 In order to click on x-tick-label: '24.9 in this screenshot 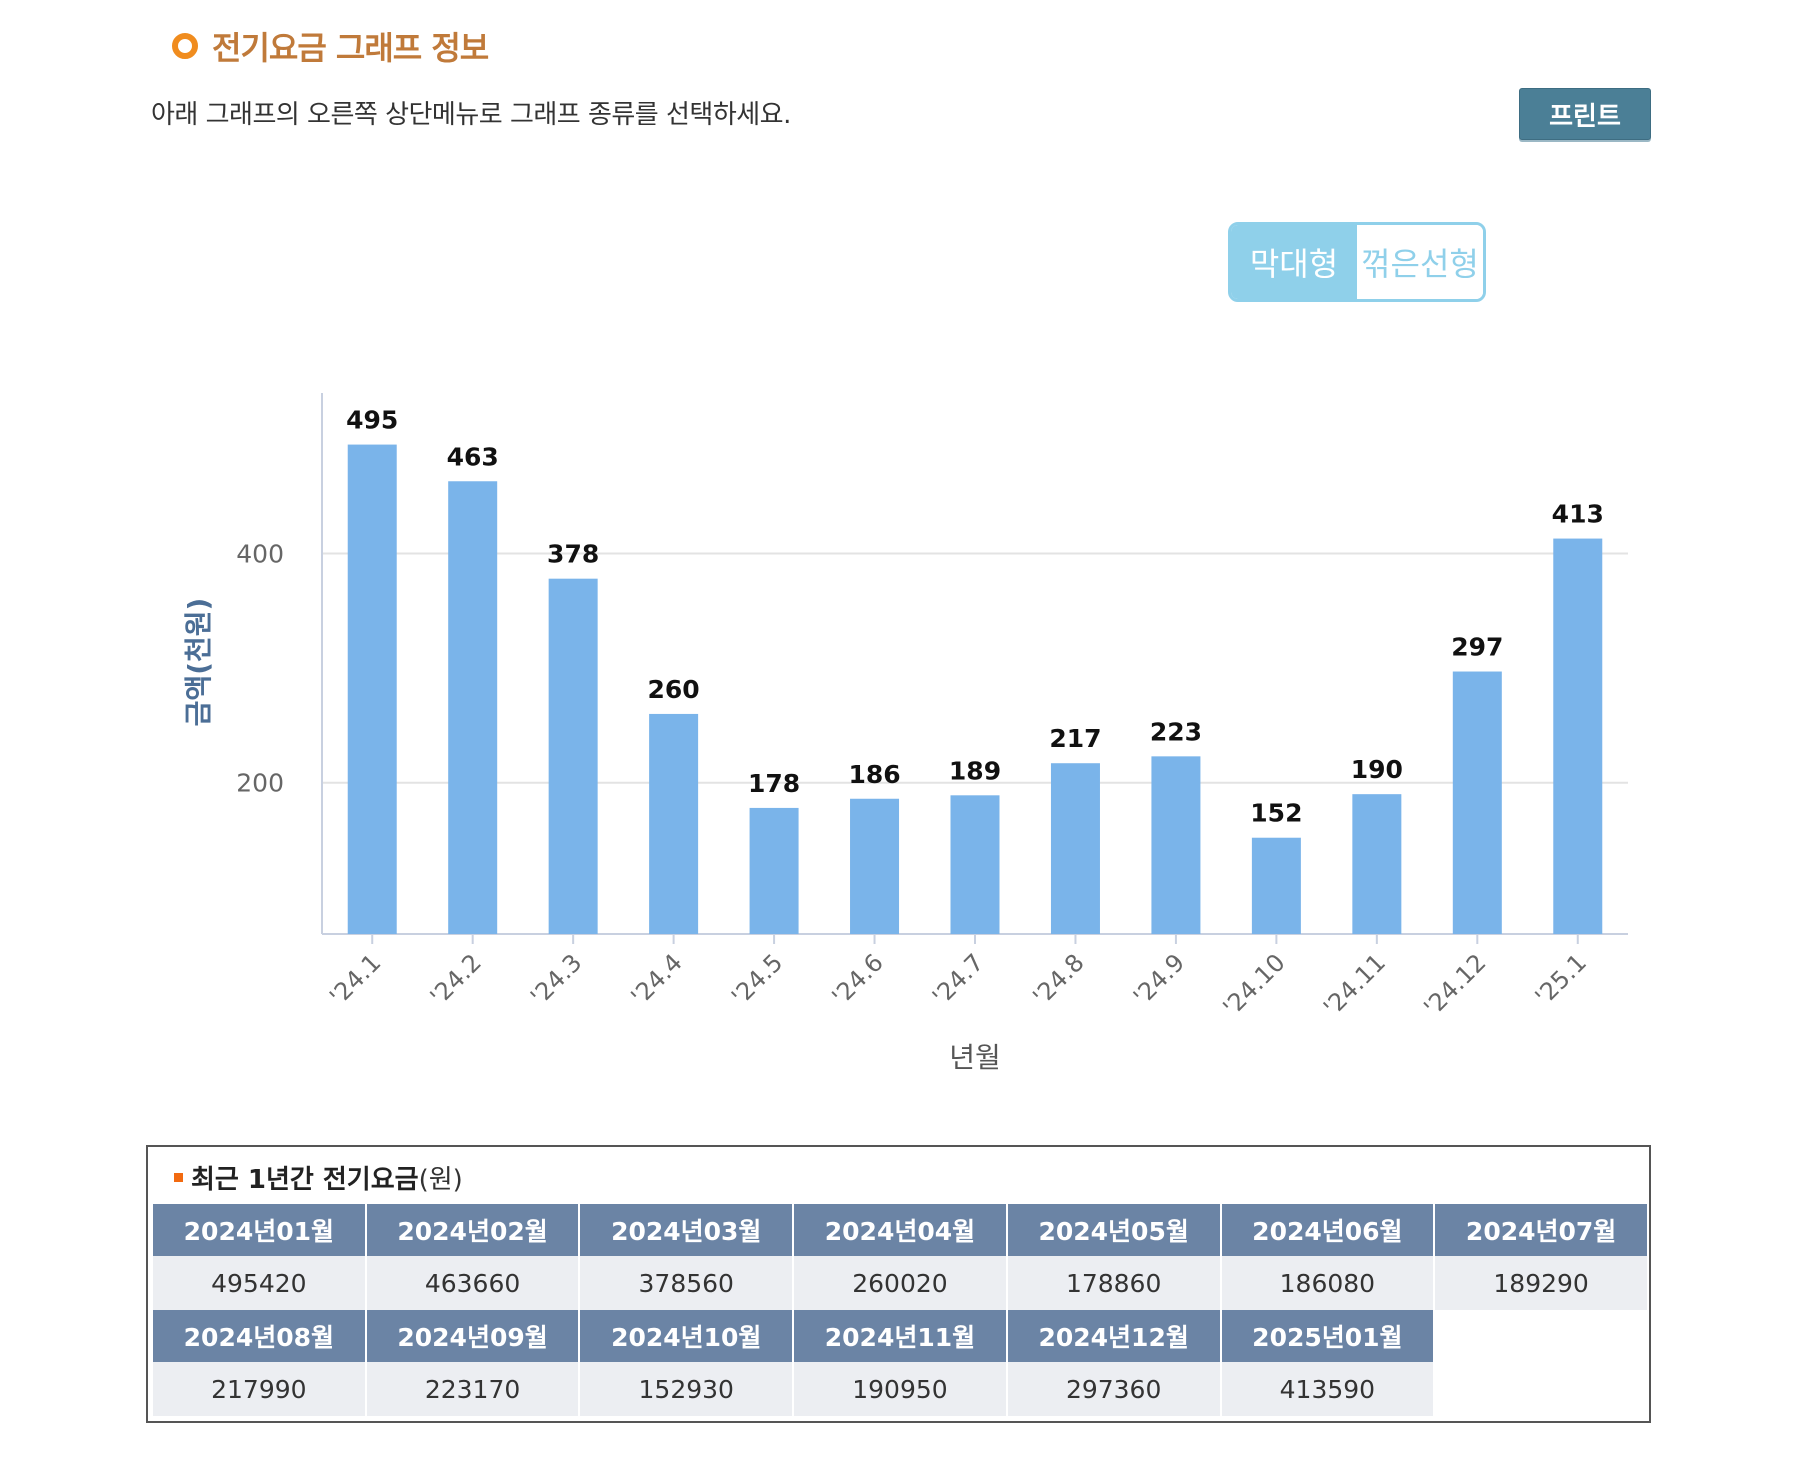, I will do `click(1159, 979)`.